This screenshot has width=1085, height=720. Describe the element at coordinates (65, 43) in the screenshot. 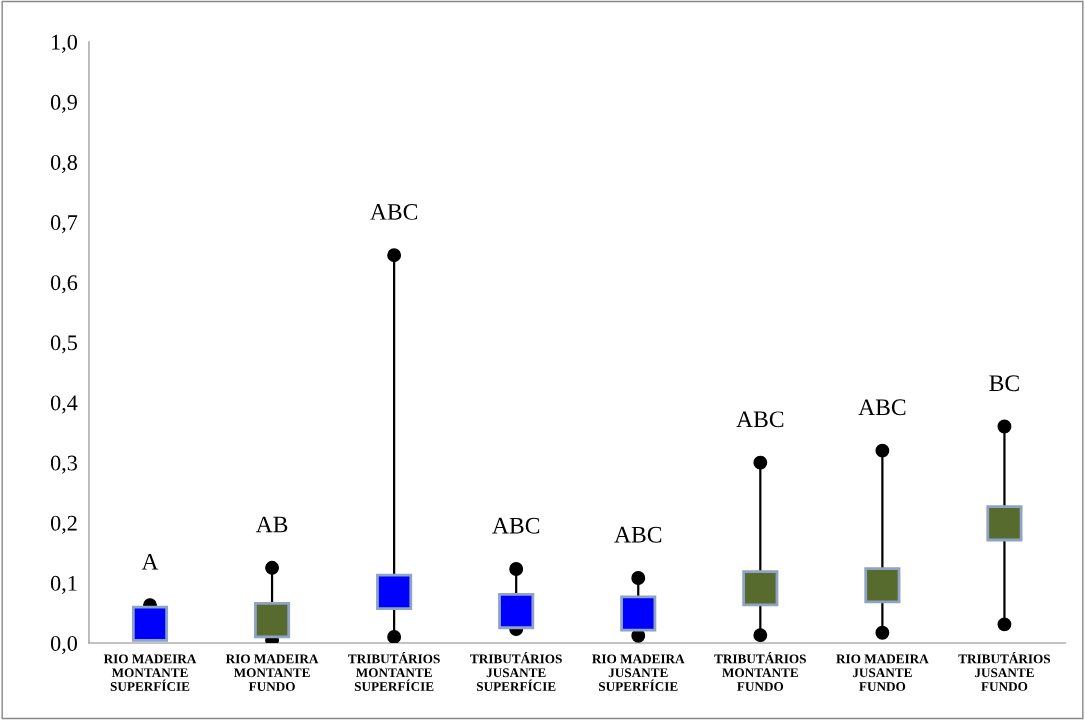

I see `y-tick-label: 1,0` at that location.